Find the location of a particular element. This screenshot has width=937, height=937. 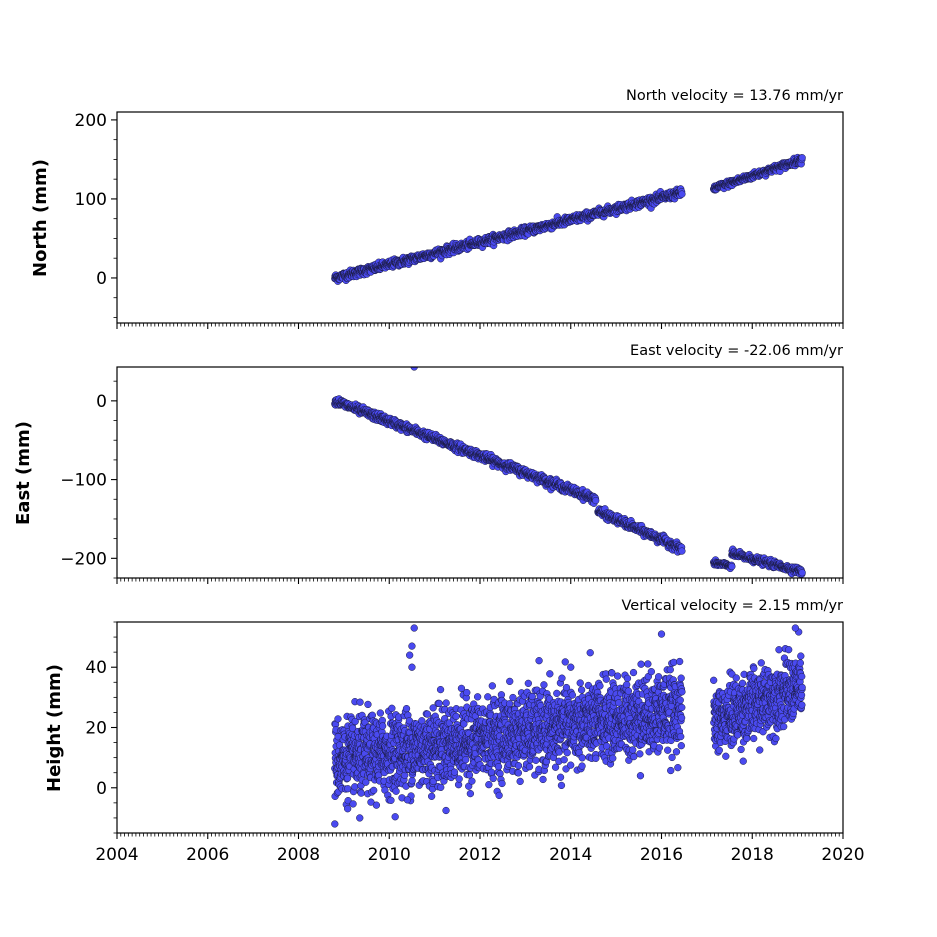

east-x-ticks is located at coordinates (480, 581).